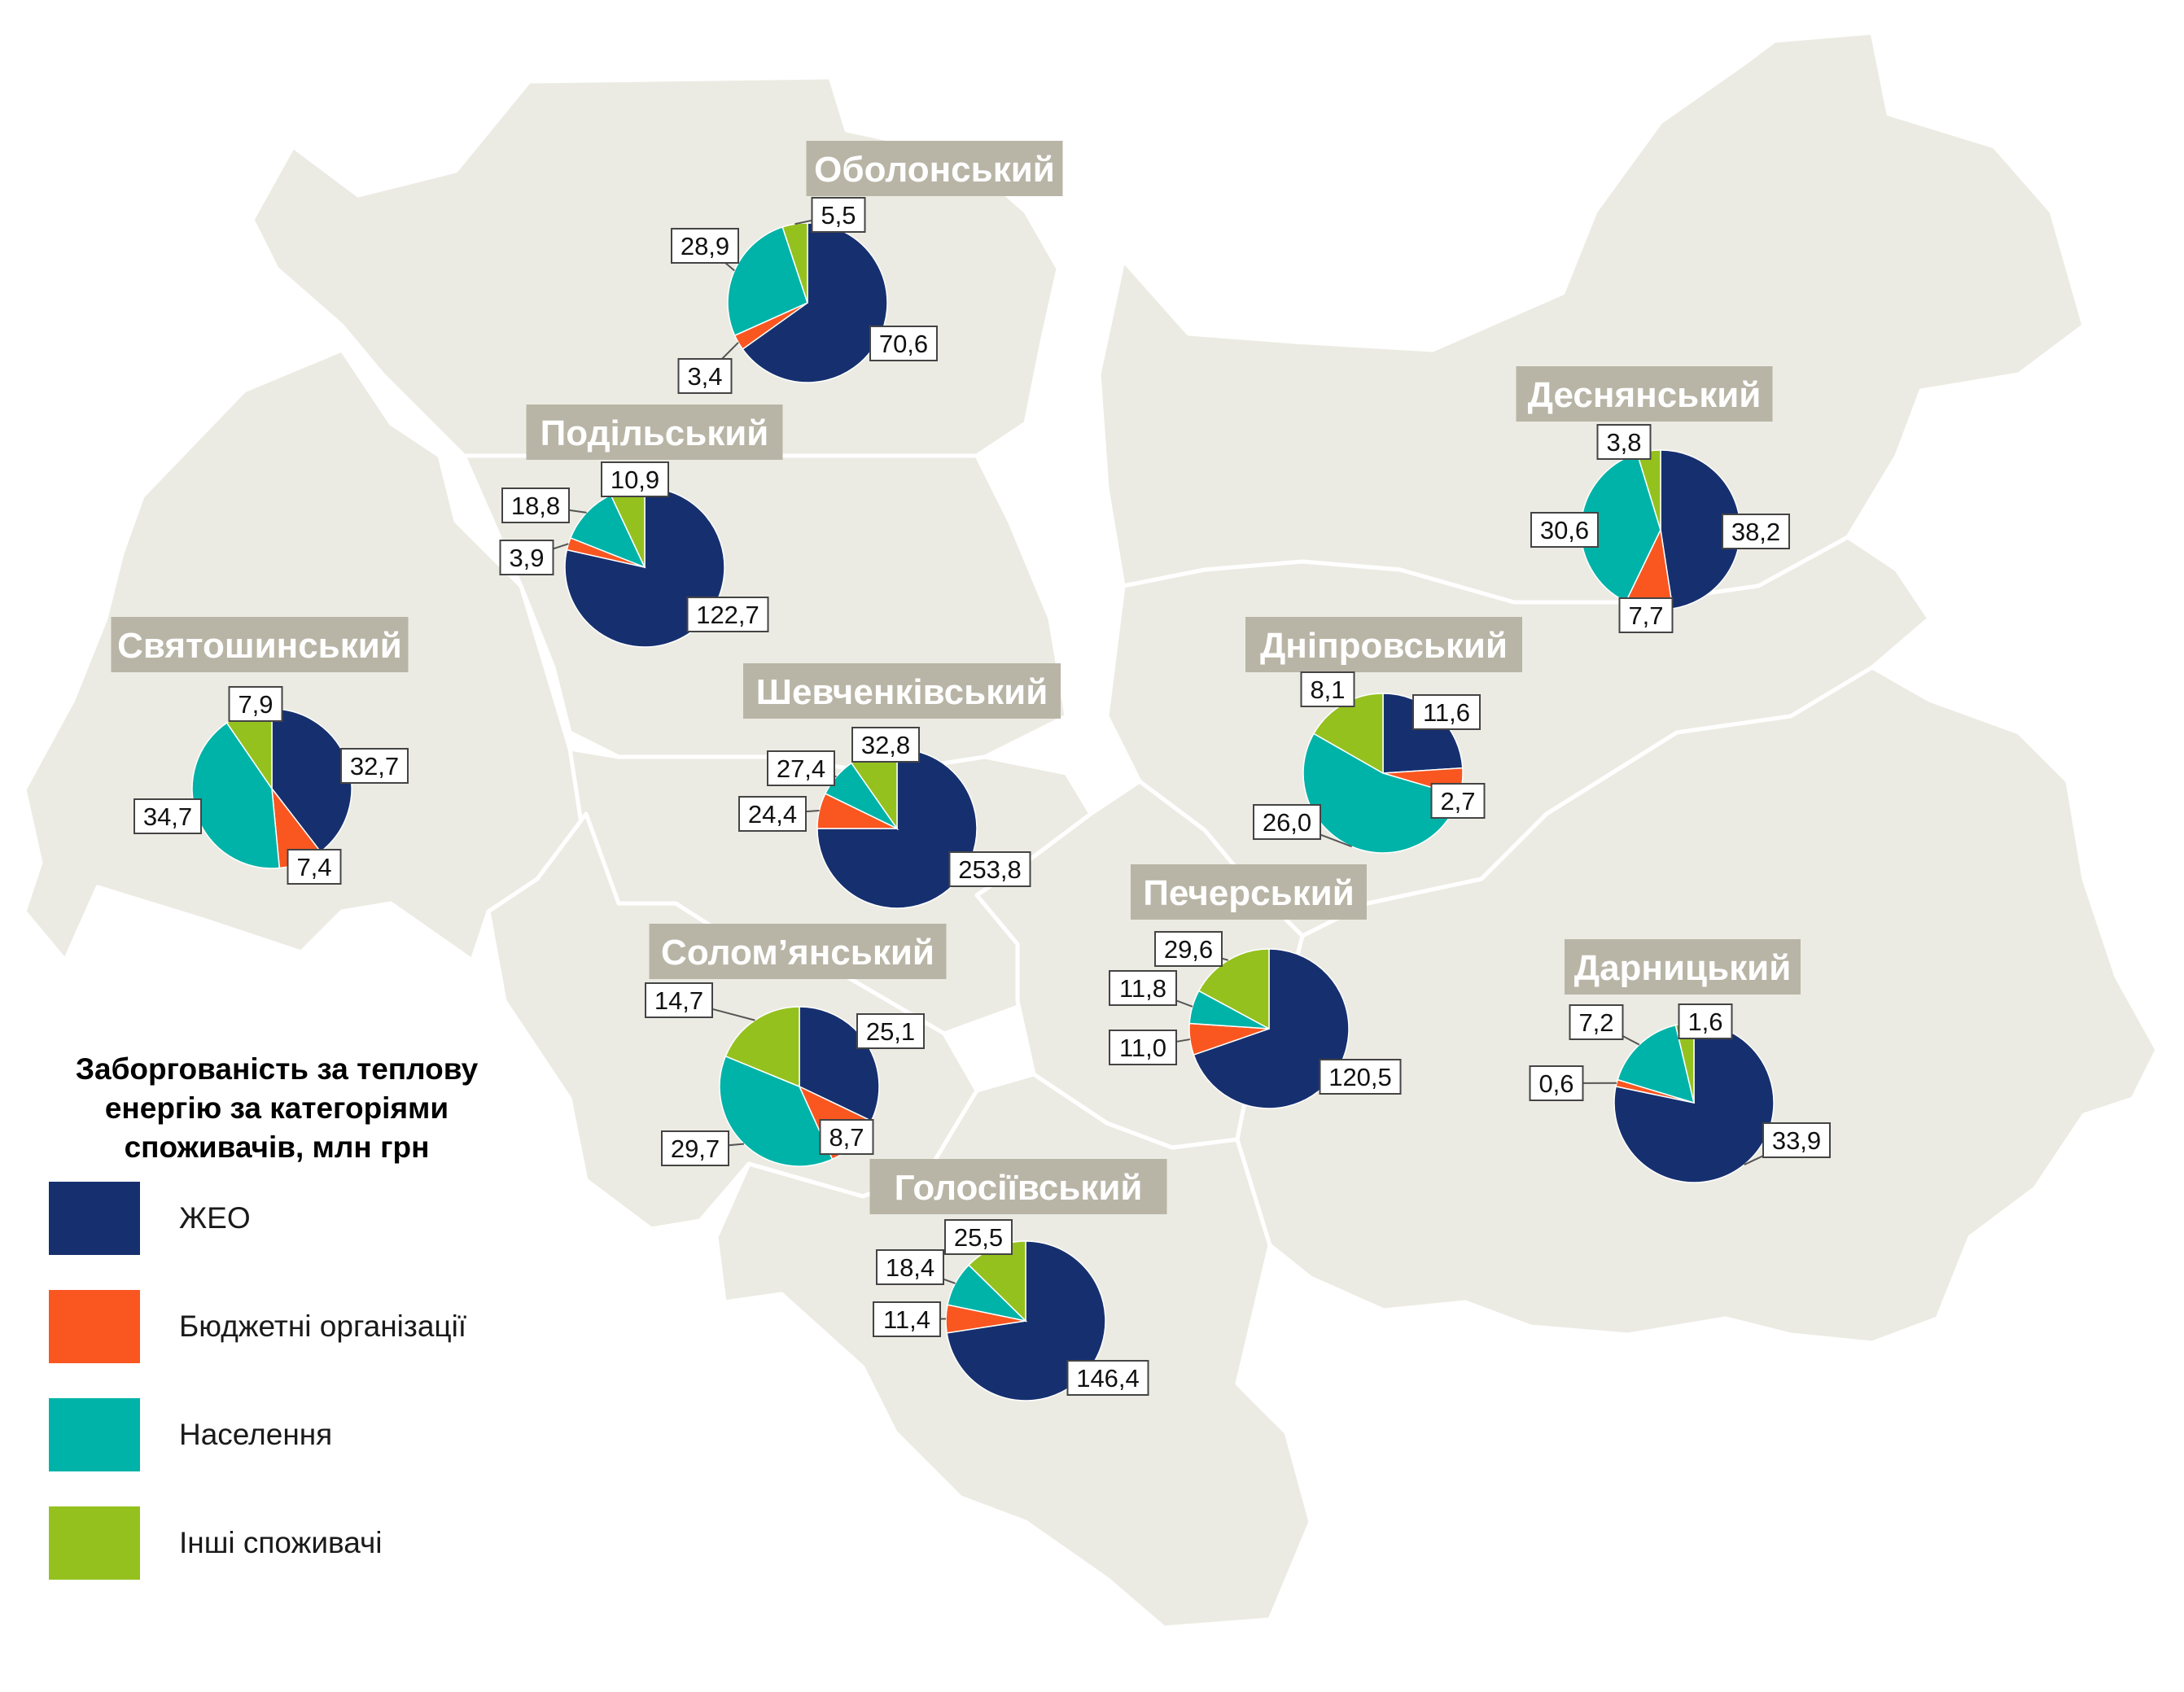  I want to click on district-pie: 32,7 7,4 34,7 7,9, so click(271, 785).